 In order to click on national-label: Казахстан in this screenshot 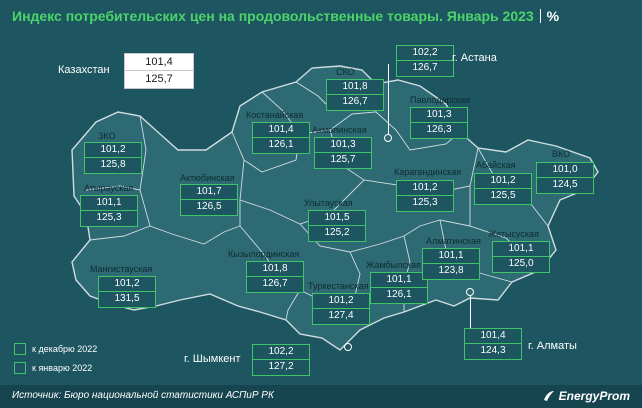, I will do `click(84, 70)`.